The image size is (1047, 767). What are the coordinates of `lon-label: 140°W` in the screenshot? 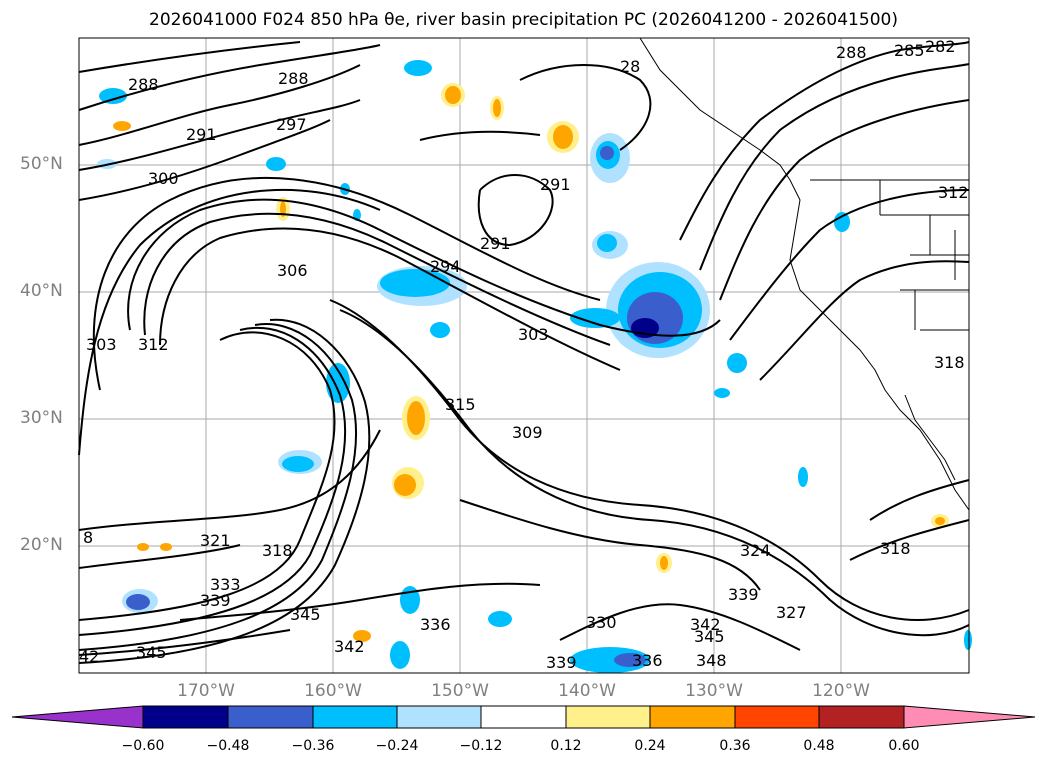 It's located at (587, 691).